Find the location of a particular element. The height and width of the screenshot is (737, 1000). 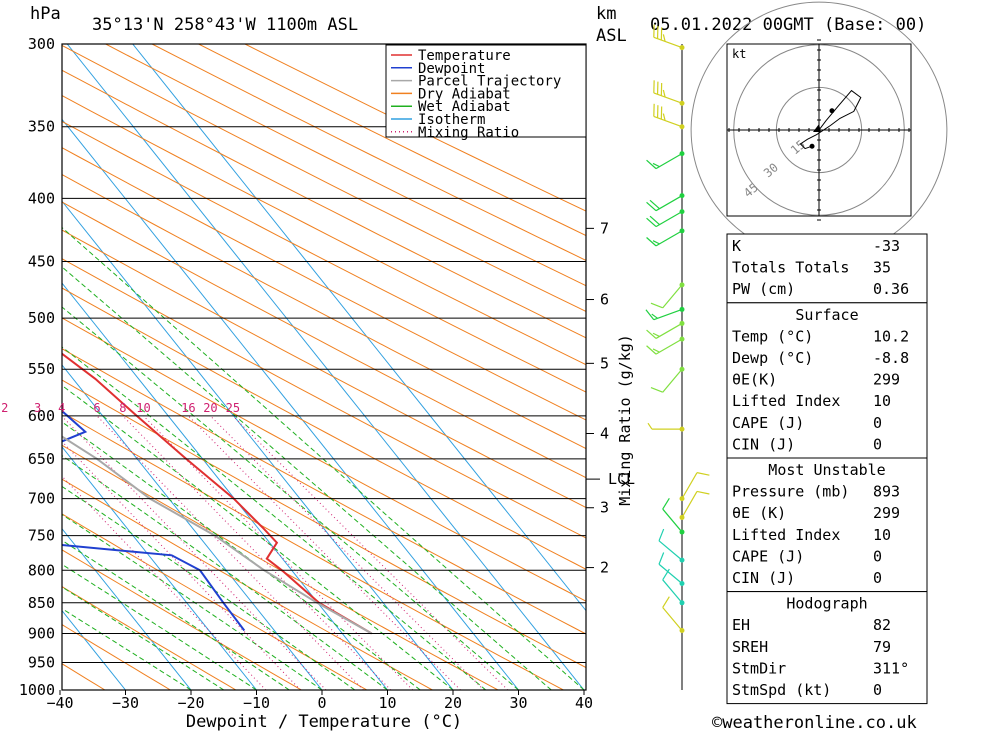

pressure-label-650: 650 is located at coordinates (41, 459).